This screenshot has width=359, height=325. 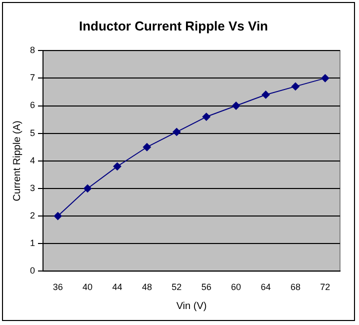 What do you see at coordinates (33, 271) in the screenshot?
I see `y-tick-label: 0` at bounding box center [33, 271].